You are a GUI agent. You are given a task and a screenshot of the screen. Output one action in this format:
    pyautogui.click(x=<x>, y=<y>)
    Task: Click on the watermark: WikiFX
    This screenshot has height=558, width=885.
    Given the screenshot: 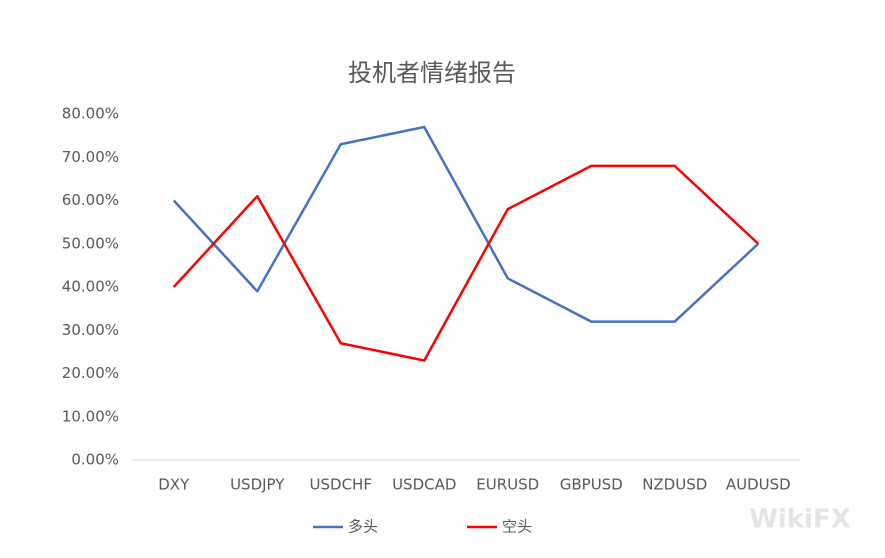 What is the action you would take?
    pyautogui.click(x=800, y=520)
    